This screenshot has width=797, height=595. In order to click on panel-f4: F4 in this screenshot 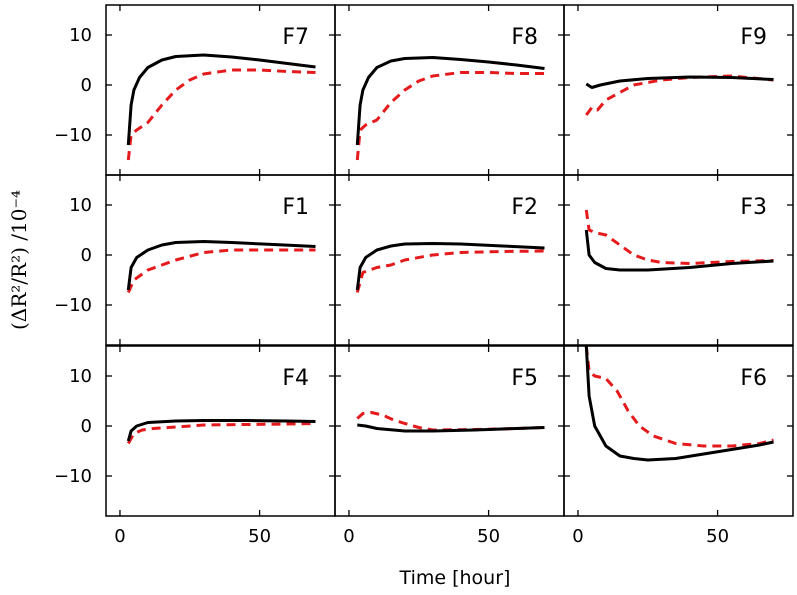, I will do `click(220, 431)`.